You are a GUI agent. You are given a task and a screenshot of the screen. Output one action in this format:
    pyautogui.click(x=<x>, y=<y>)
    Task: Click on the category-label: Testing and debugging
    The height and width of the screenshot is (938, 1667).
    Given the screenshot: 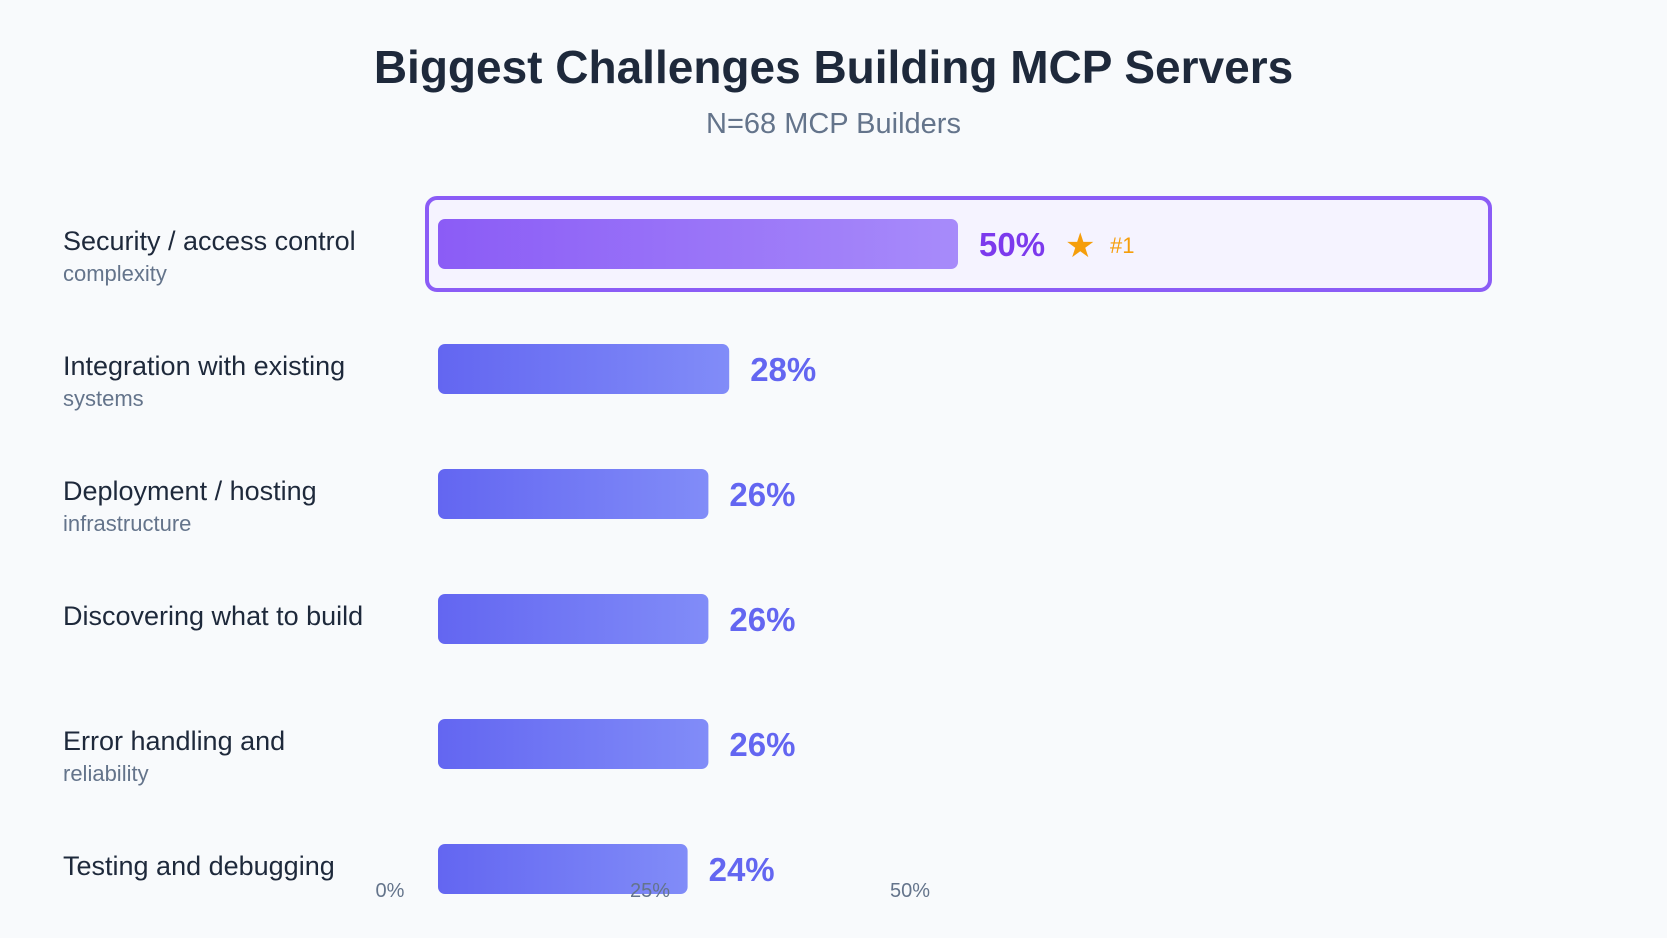 What is the action you would take?
    pyautogui.click(x=199, y=866)
    